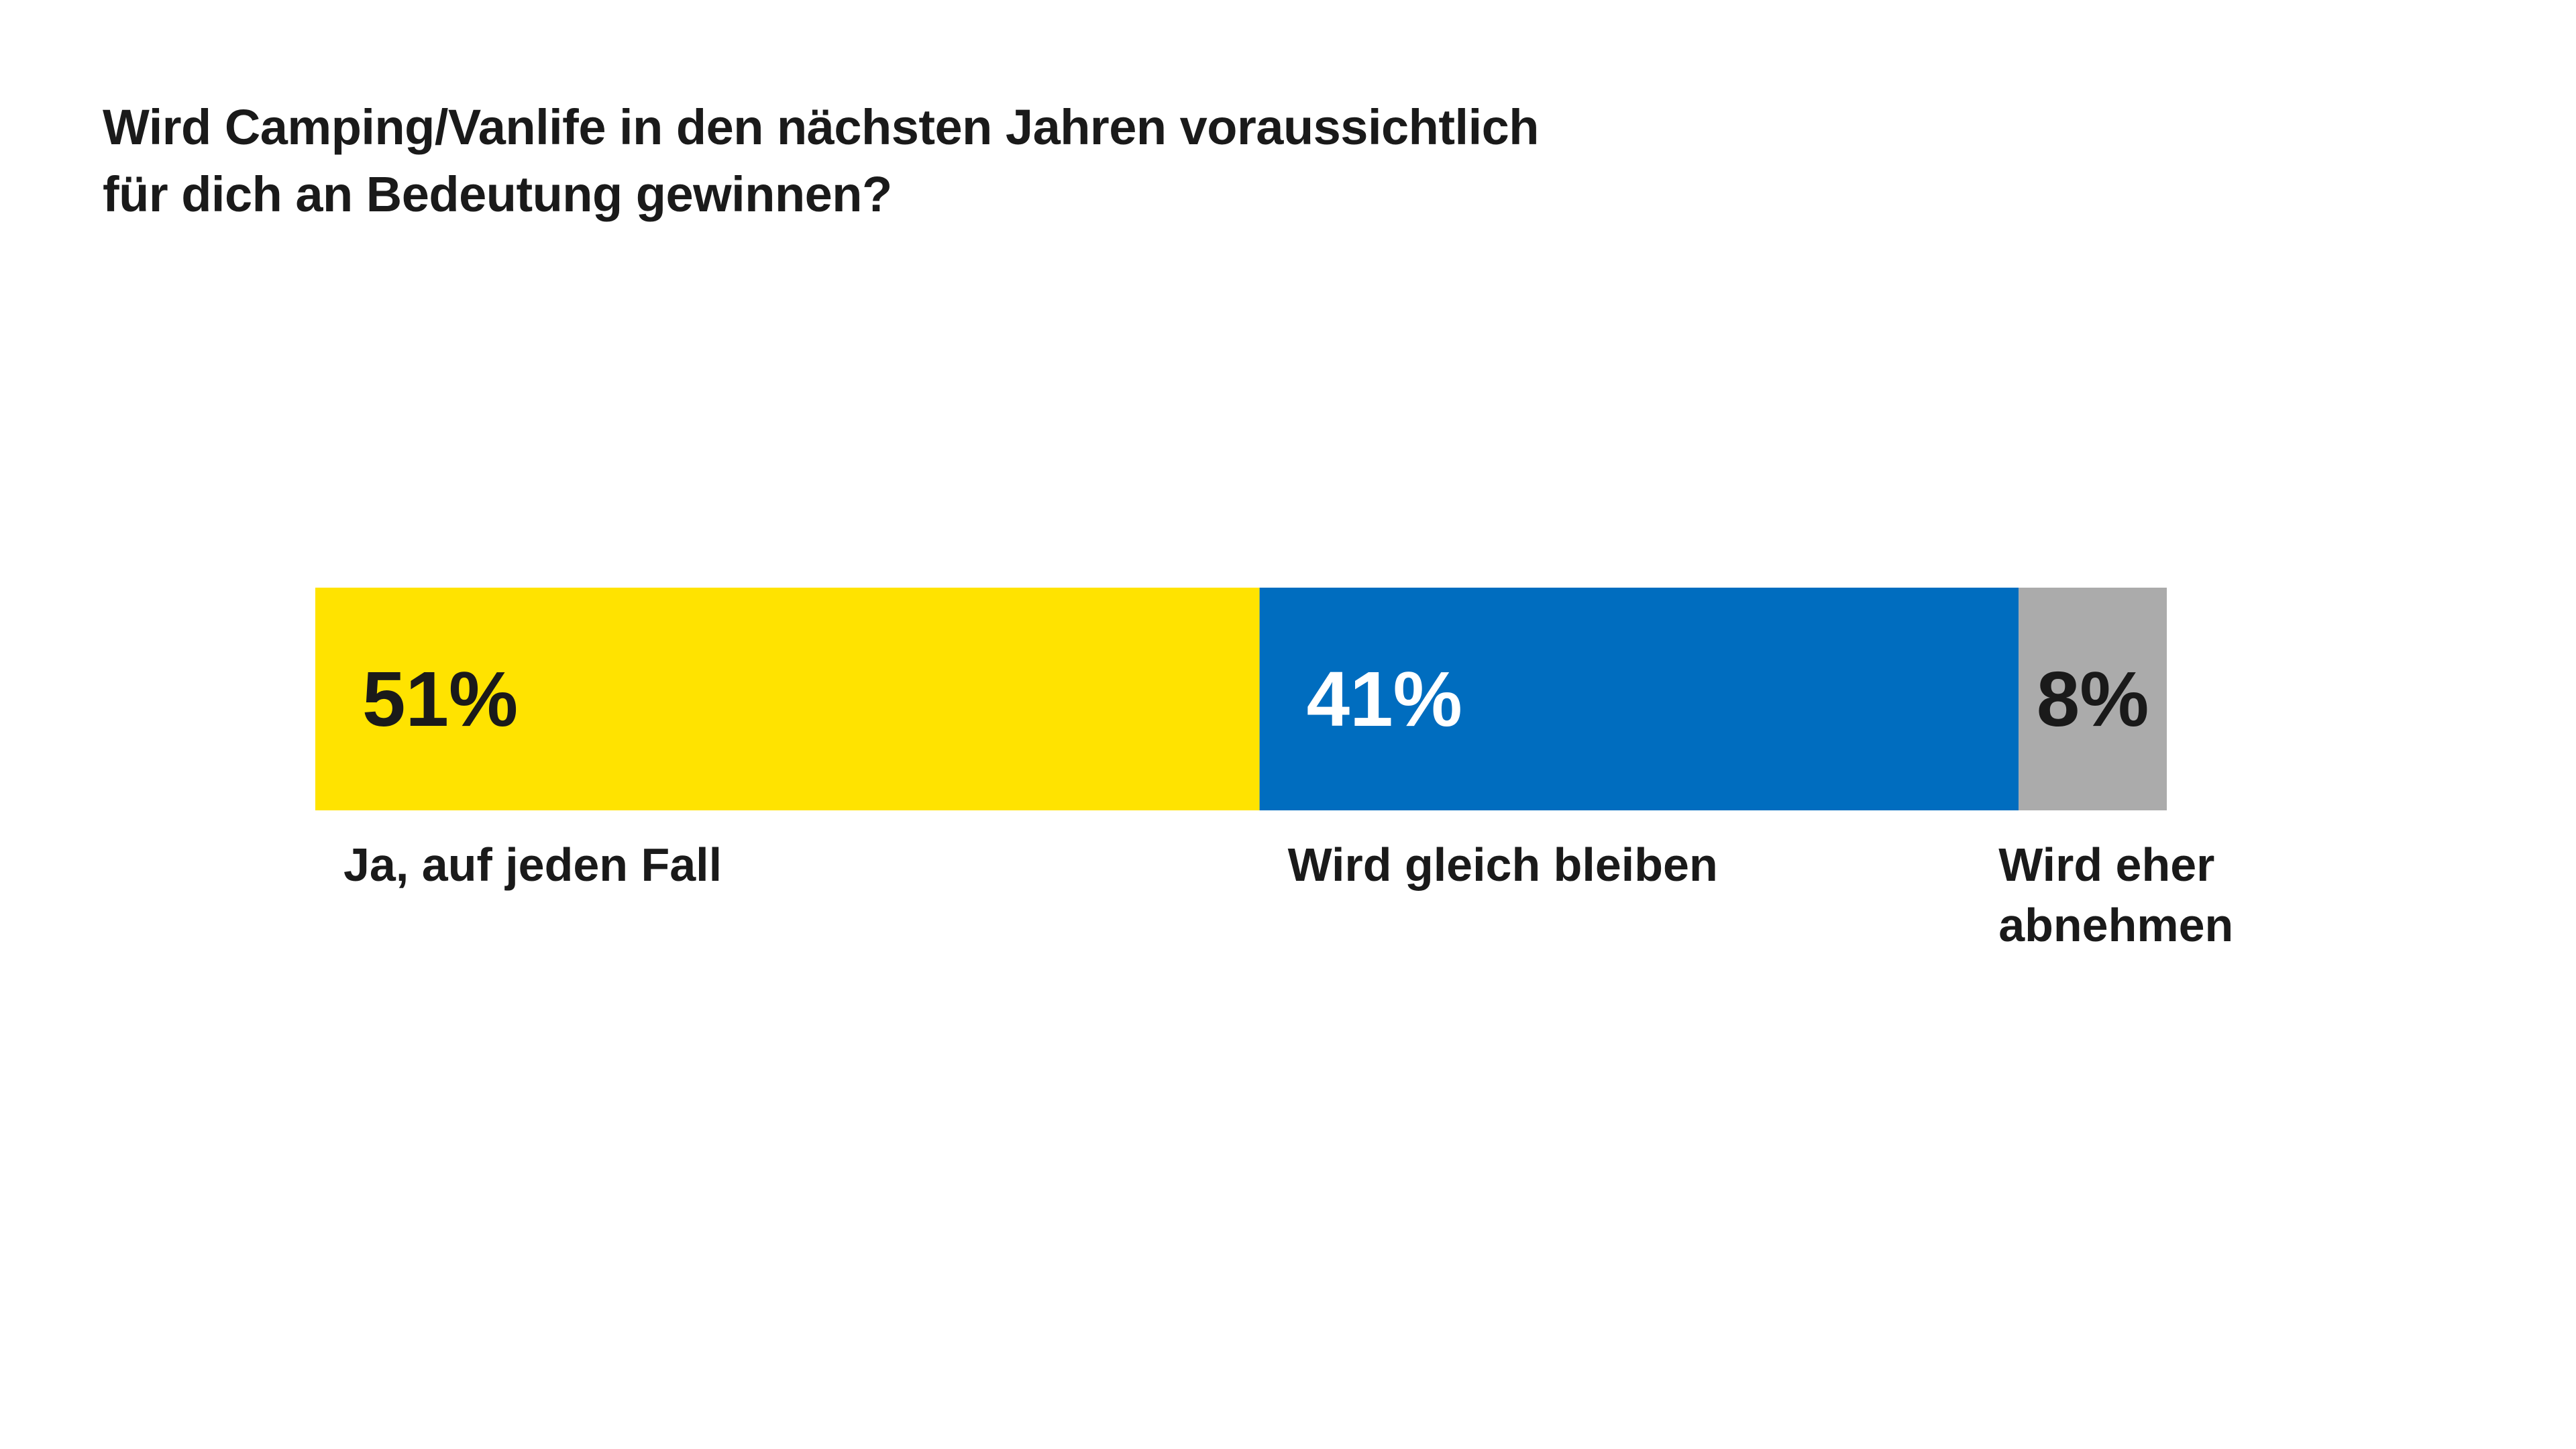 The height and width of the screenshot is (1449, 2576). What do you see at coordinates (1384, 699) in the screenshot?
I see `bar-value-label-2: 41%` at bounding box center [1384, 699].